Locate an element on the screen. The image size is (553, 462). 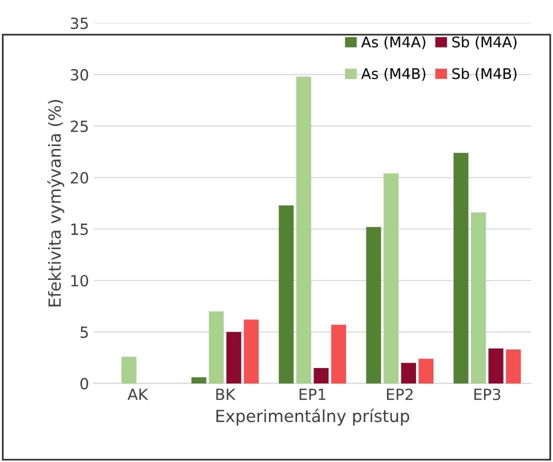
x-tick-label: AK is located at coordinates (138, 394).